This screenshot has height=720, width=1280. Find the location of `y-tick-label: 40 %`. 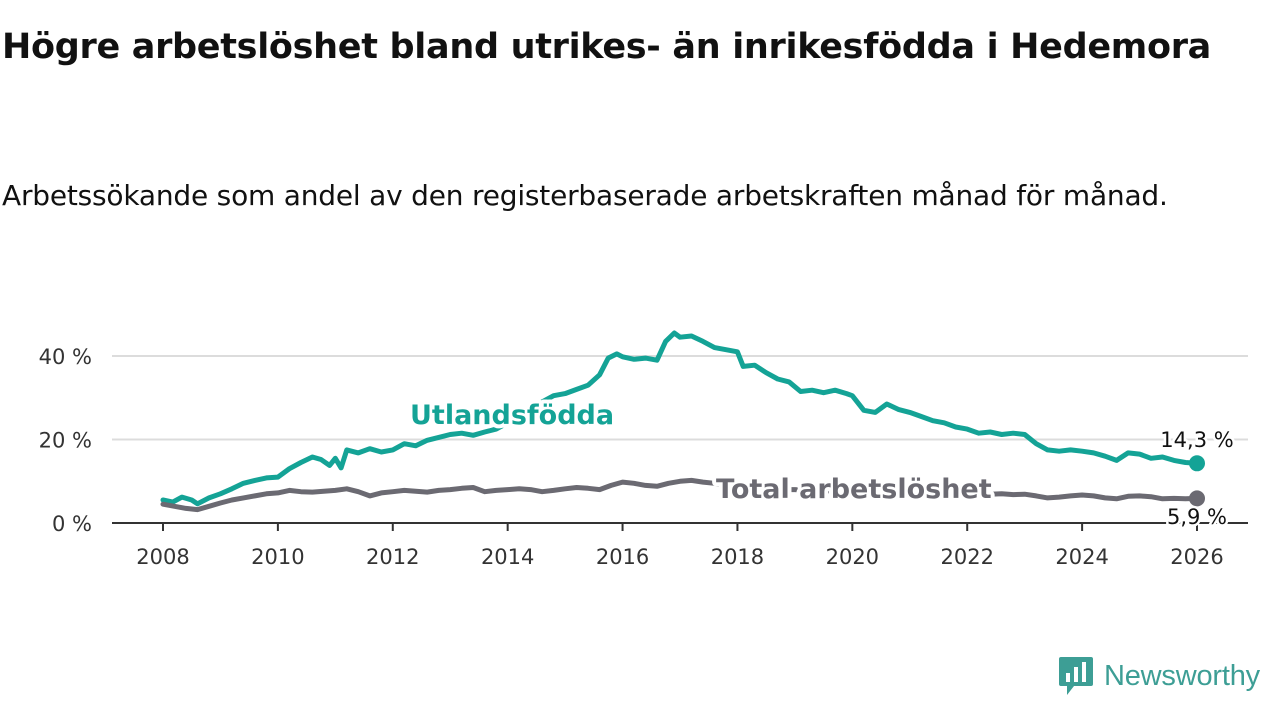

y-tick-label: 40 % is located at coordinates (65, 357).